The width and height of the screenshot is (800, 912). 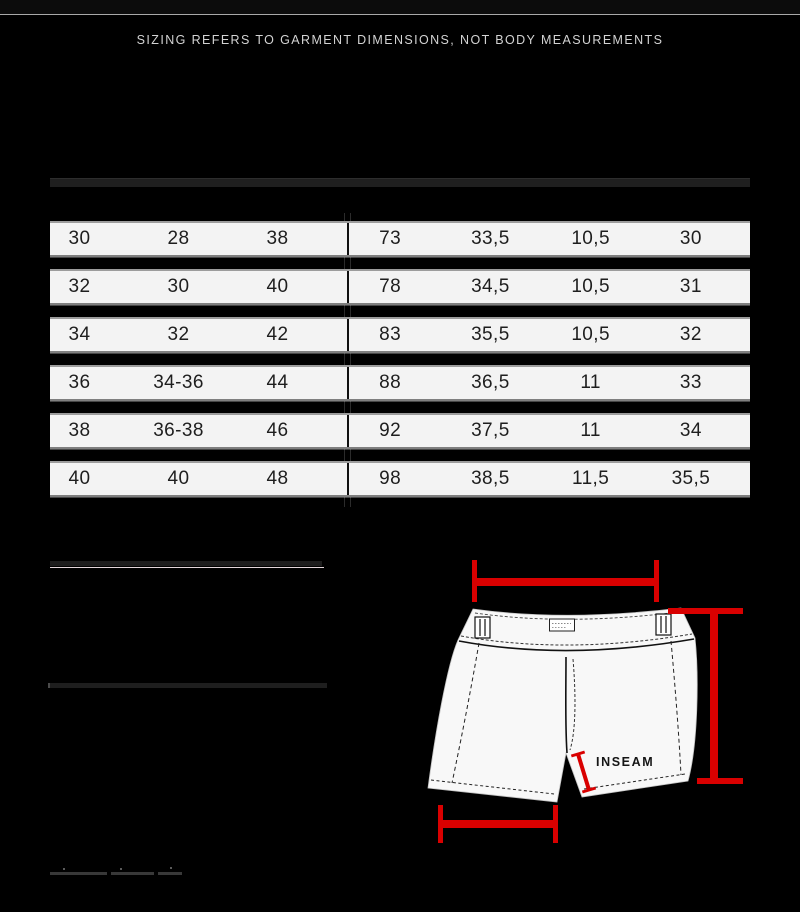 What do you see at coordinates (400, 182) in the screenshot?
I see `table-header-strip` at bounding box center [400, 182].